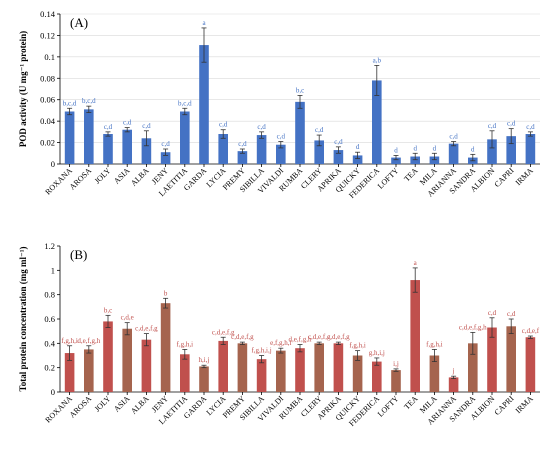 The image size is (550, 453). What do you see at coordinates (49, 295) in the screenshot?
I see `y-tick-label: 0.8` at bounding box center [49, 295].